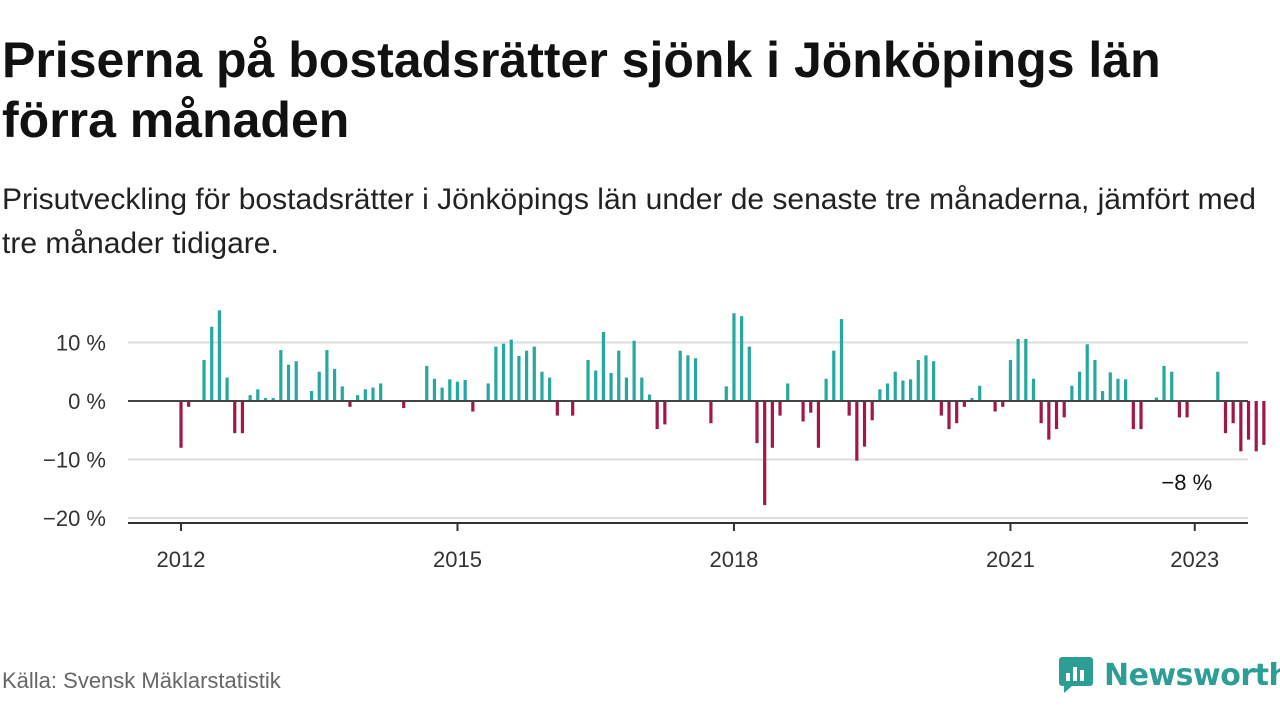  What do you see at coordinates (733, 559) in the screenshot?
I see `x-tick-label: 2018` at bounding box center [733, 559].